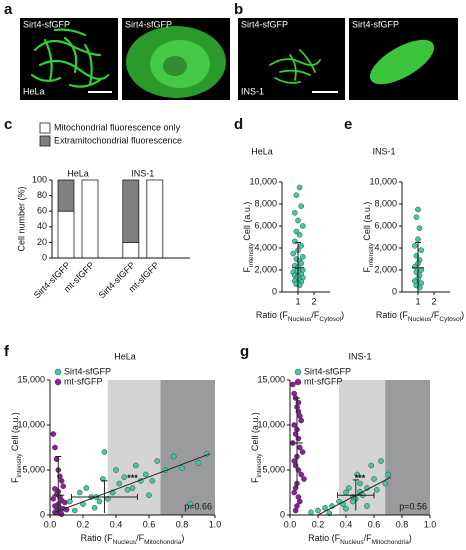 The width and height of the screenshot is (466, 550). Describe the element at coordinates (252, 91) in the screenshot. I see `cell-label: INS-1` at that location.